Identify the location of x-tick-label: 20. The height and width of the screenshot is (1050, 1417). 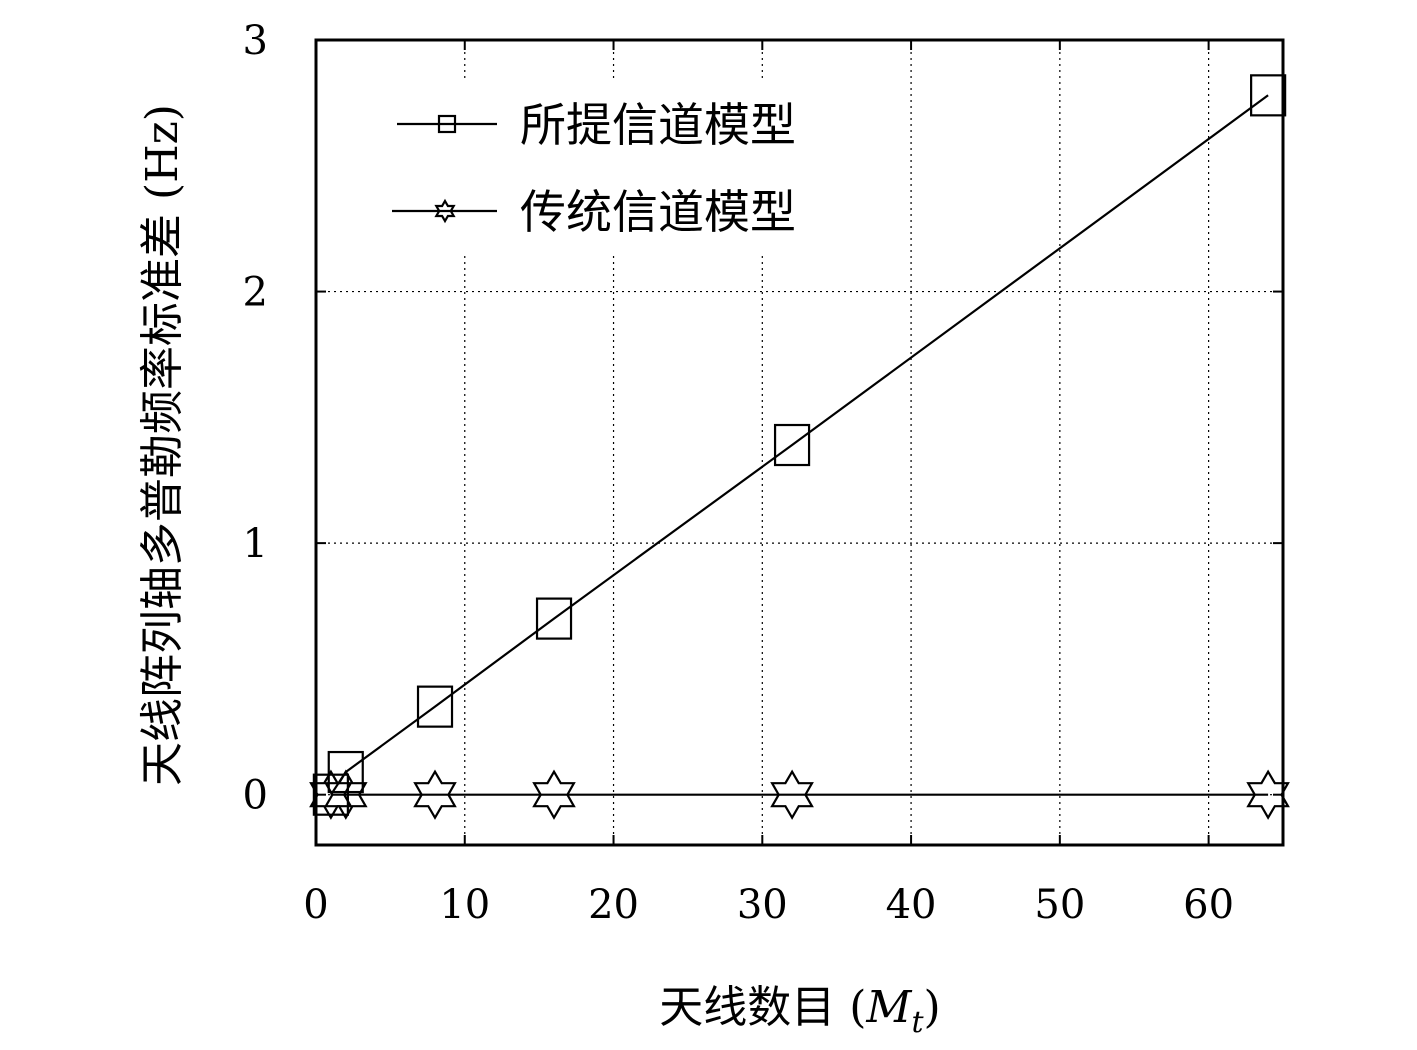
(613, 905).